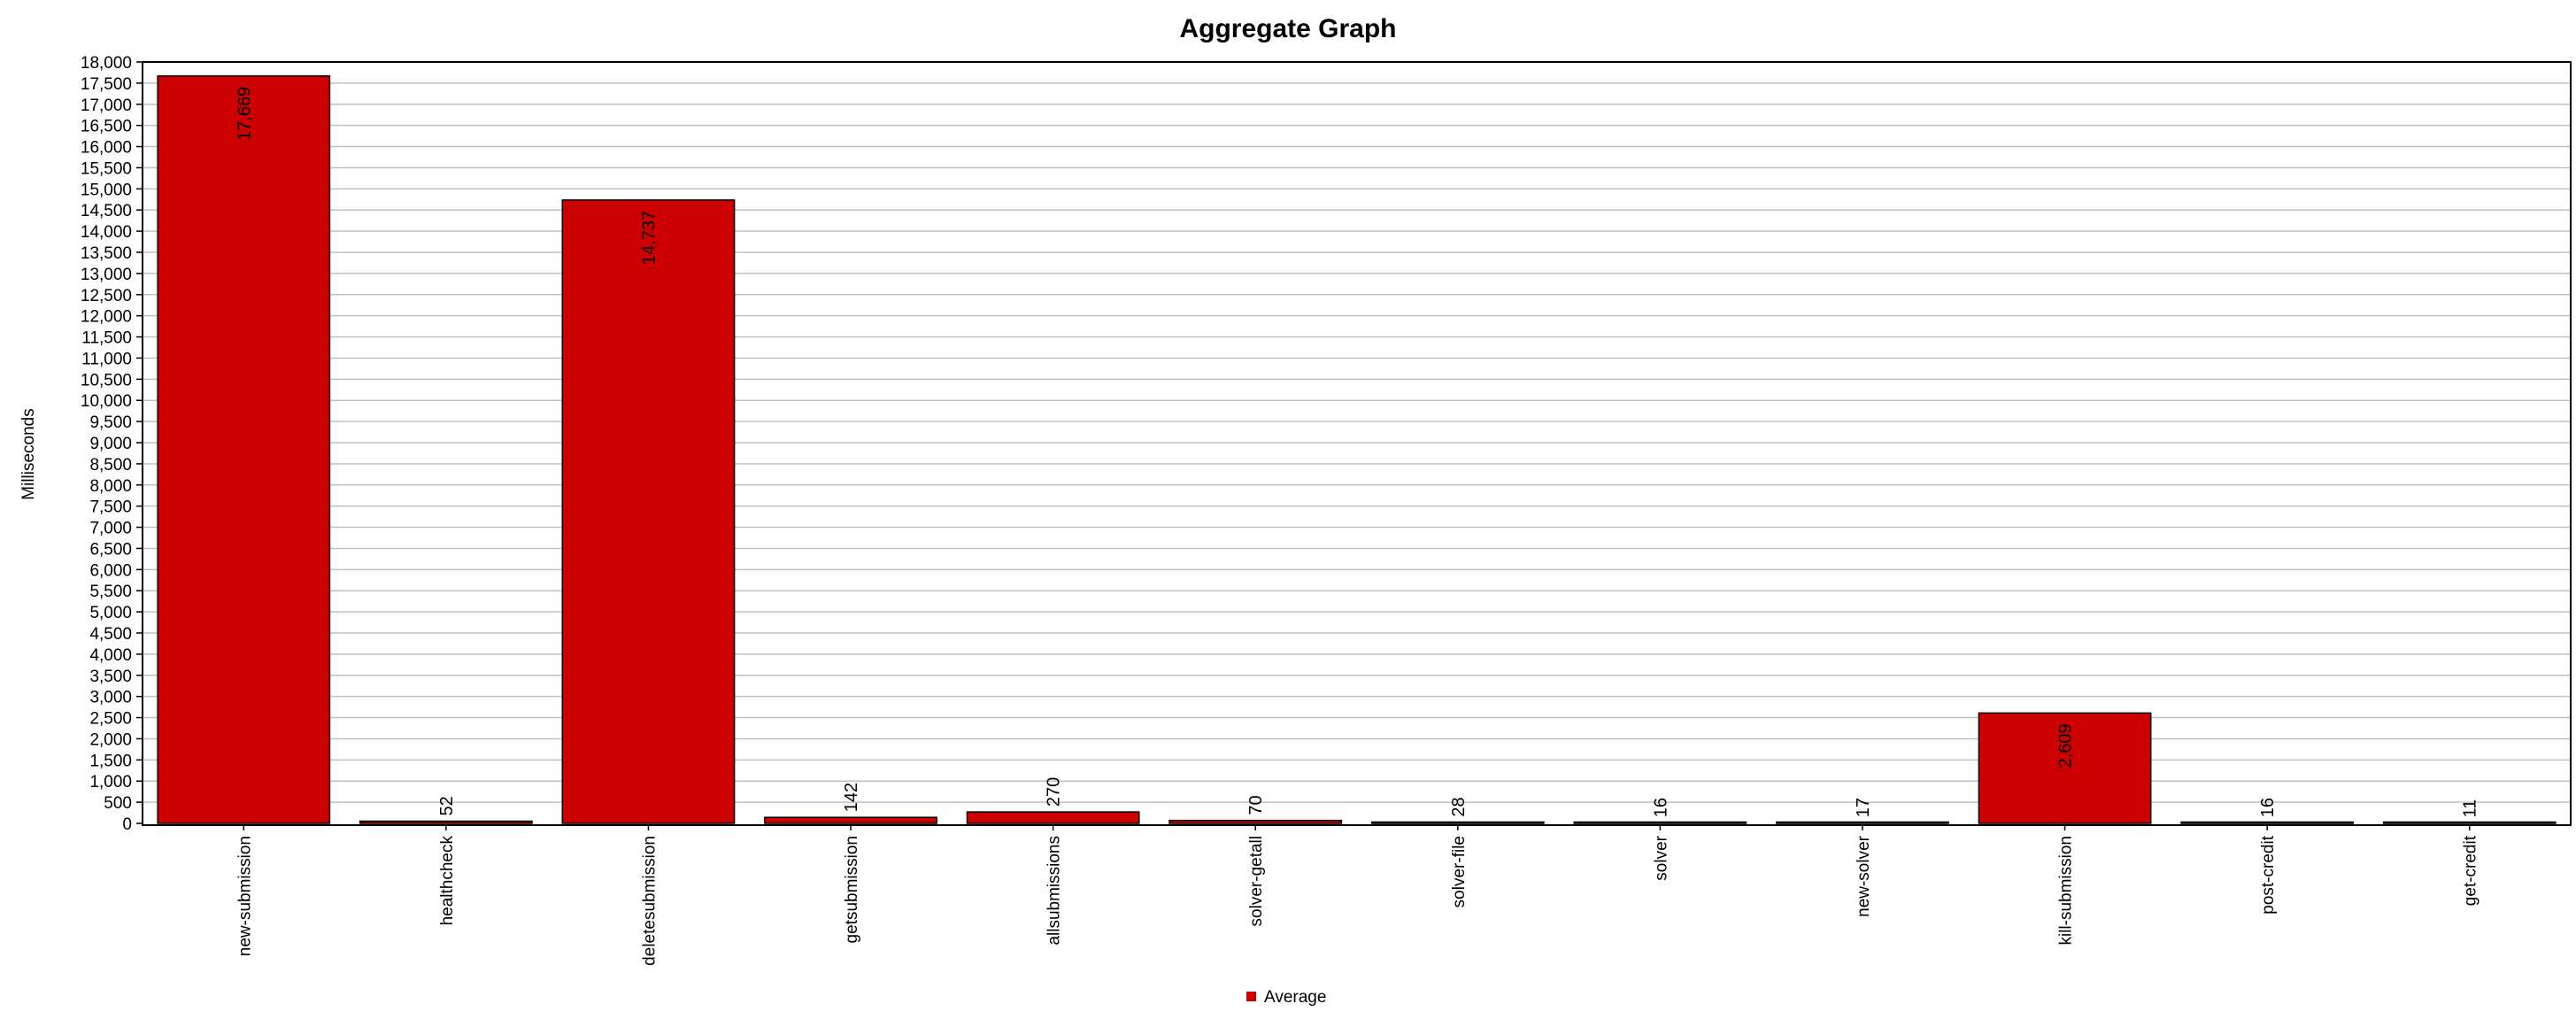  I want to click on value-label-solver-file: 28, so click(1459, 806).